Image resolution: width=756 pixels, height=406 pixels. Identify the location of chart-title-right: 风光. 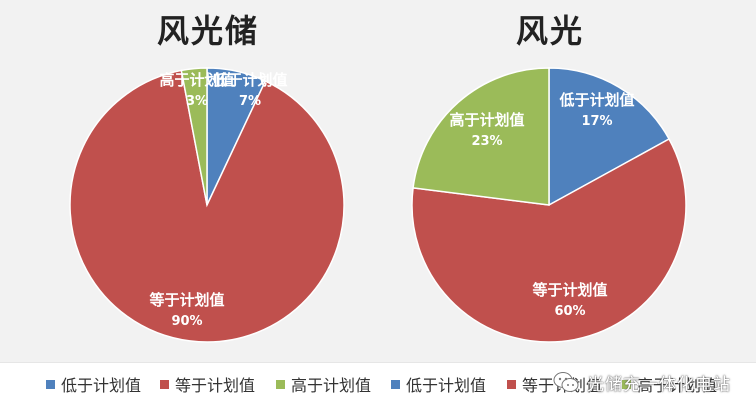
(549, 31).